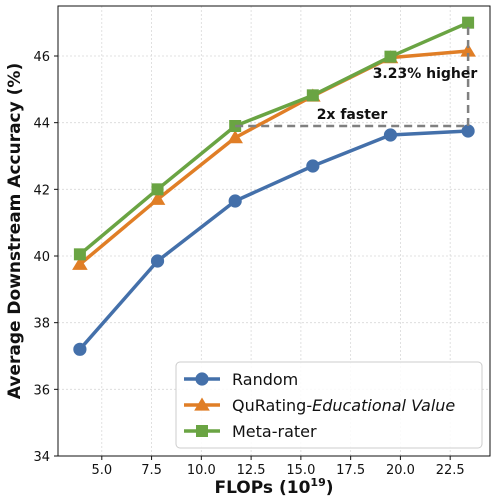  Describe the element at coordinates (425, 74) in the screenshot. I see `annotation-higher-label: 3.23% higher` at that location.